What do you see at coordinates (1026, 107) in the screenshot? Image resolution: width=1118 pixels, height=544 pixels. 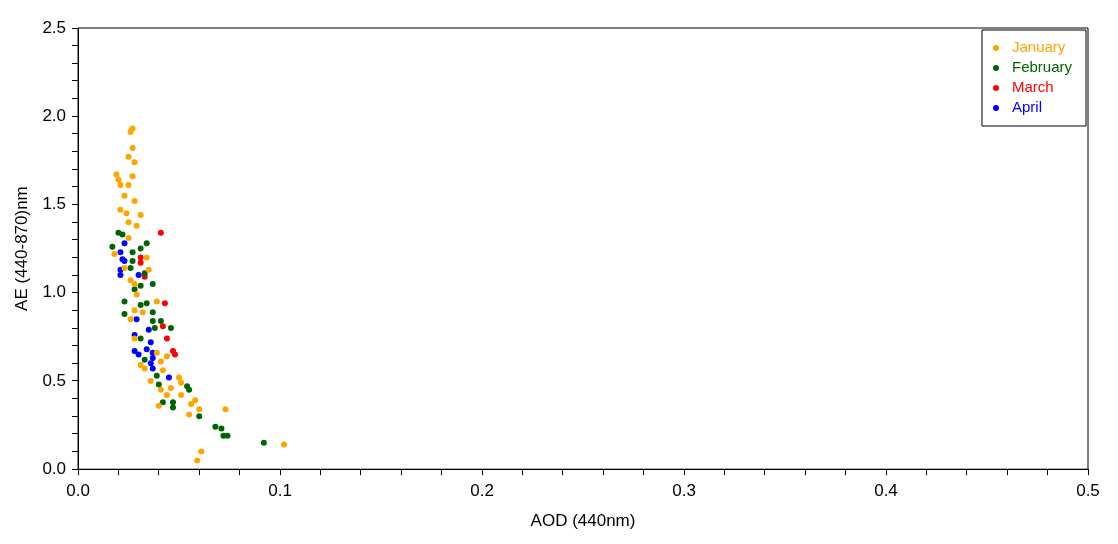 I see `legend-label: April` at bounding box center [1026, 107].